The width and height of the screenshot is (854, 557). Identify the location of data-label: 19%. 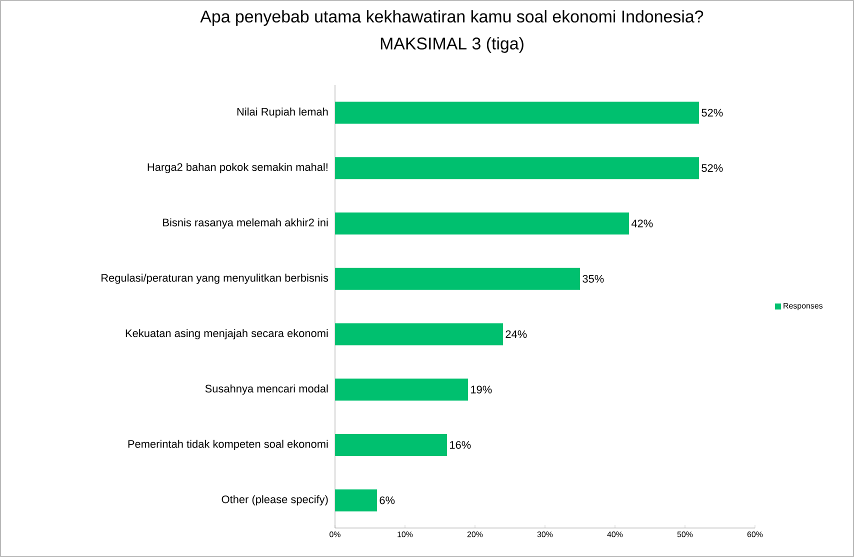
(481, 390).